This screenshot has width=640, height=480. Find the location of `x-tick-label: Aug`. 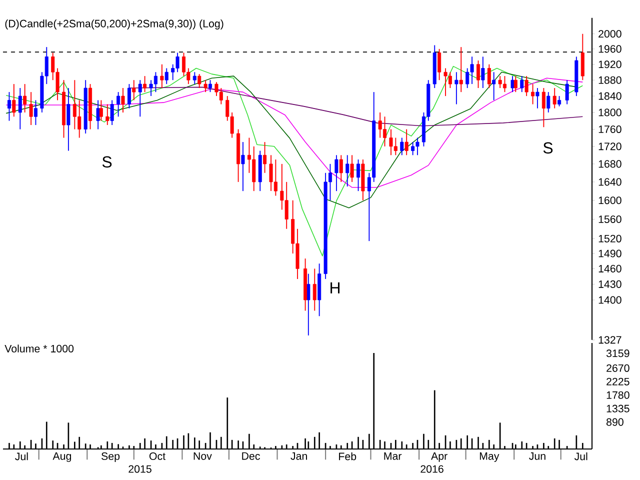

x-tick-label: Aug is located at coordinates (62, 457).